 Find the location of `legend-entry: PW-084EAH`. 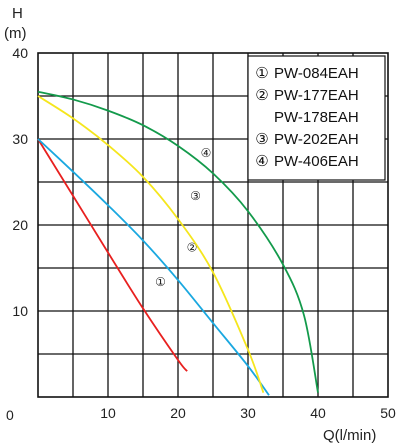

legend-entry: PW-084EAH is located at coordinates (316, 73).